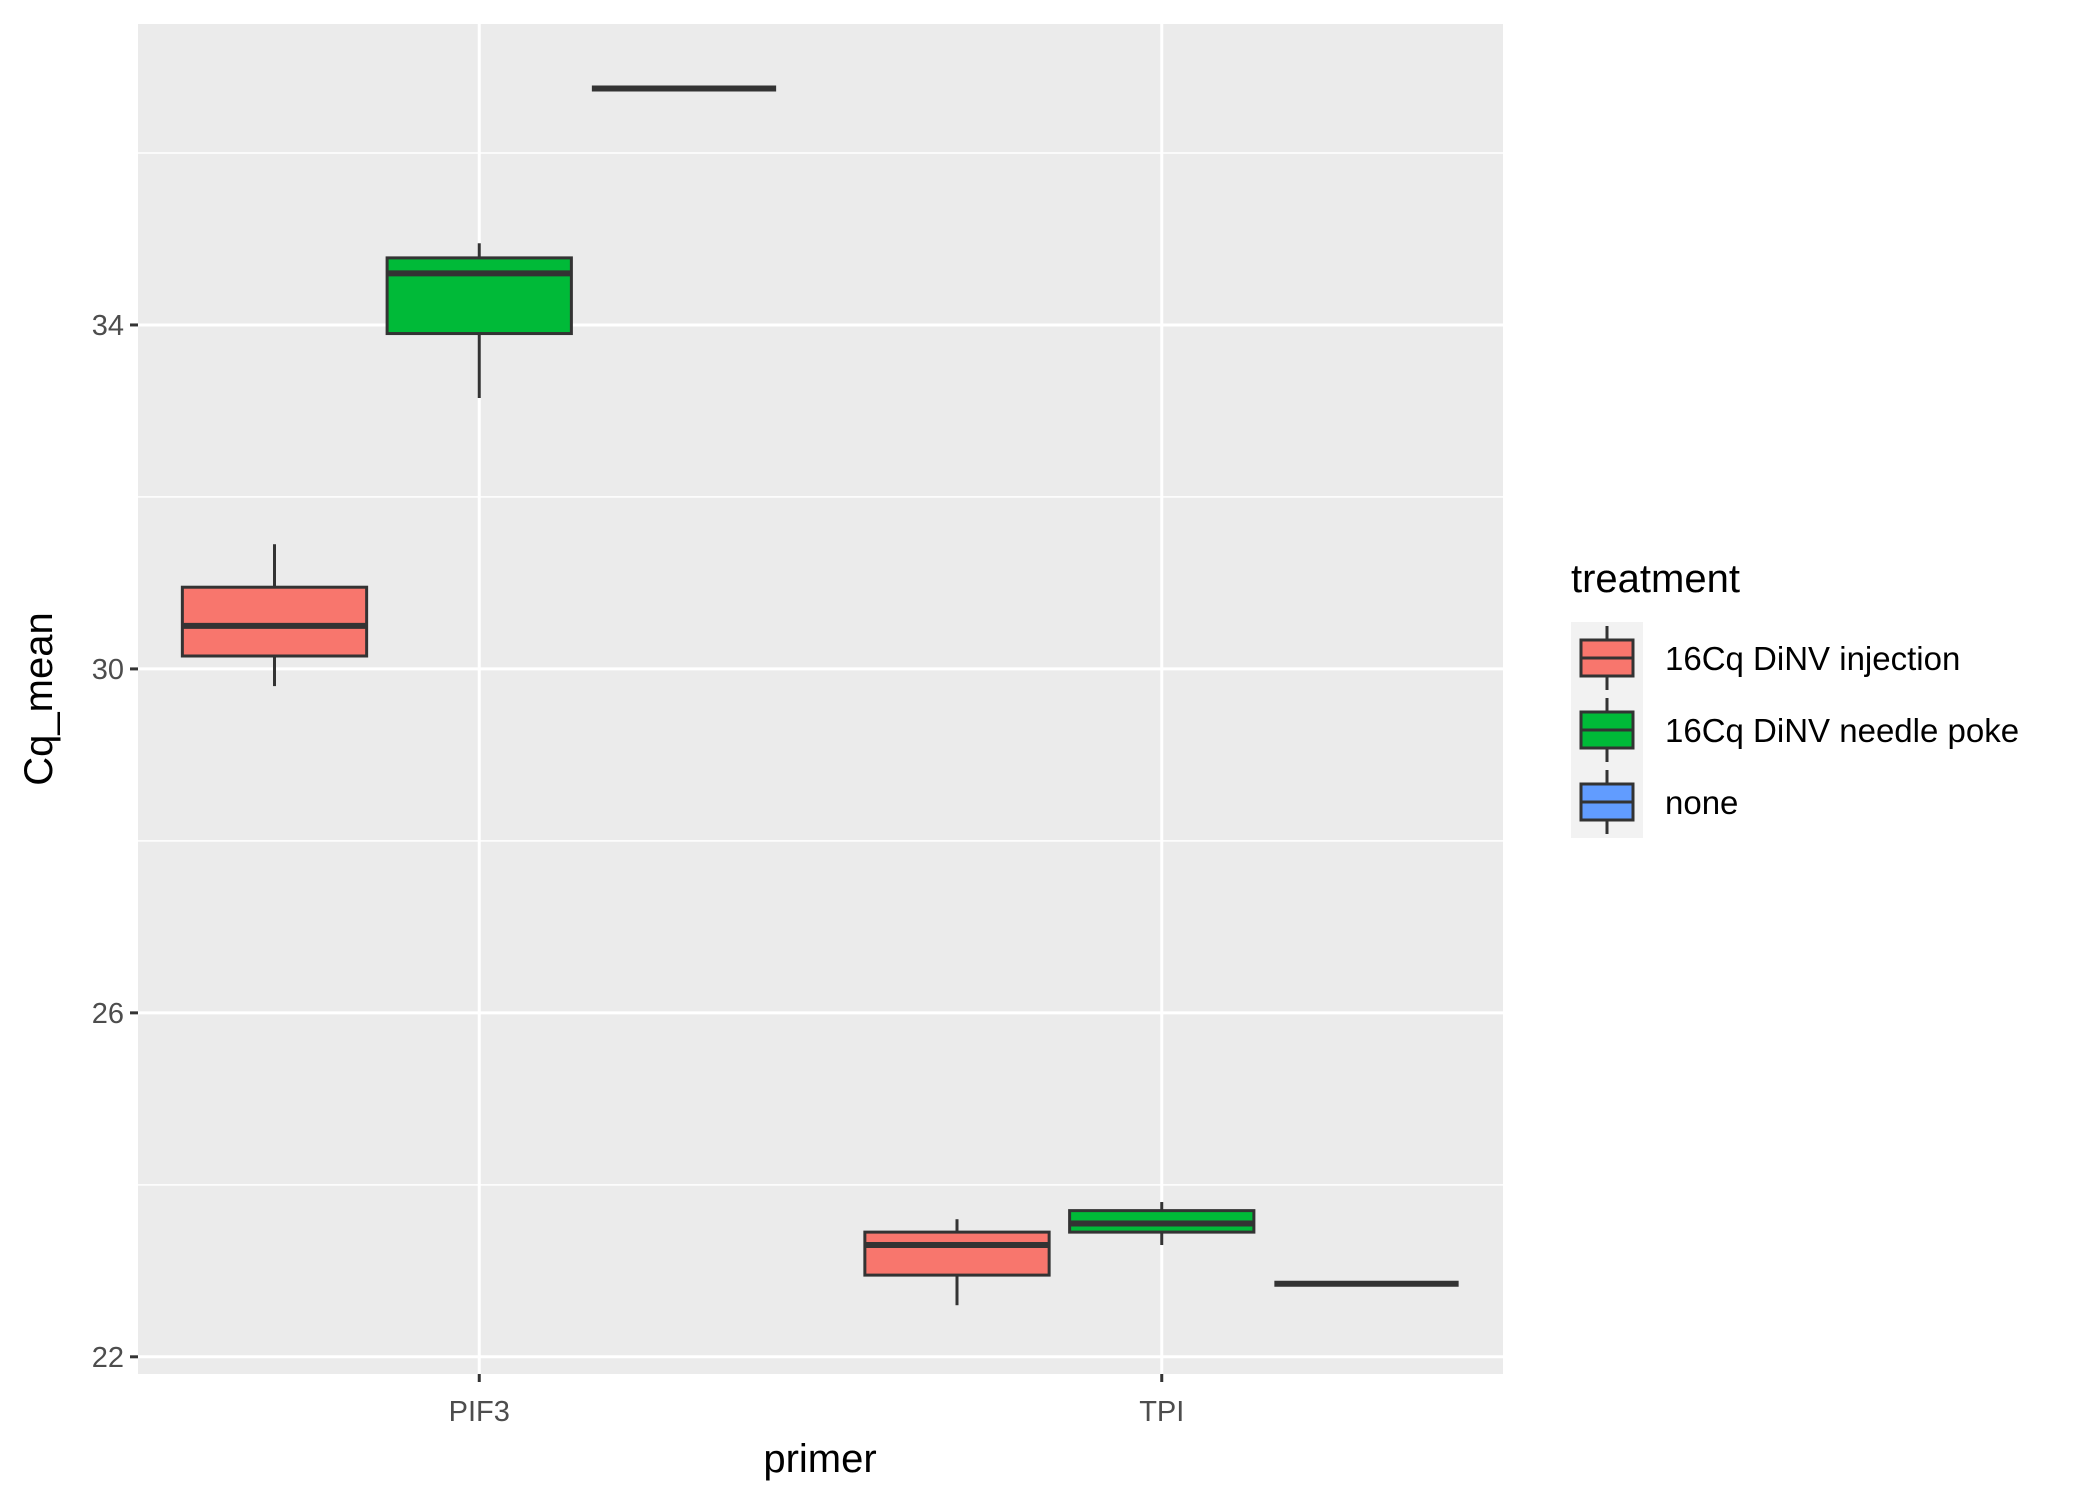 This screenshot has height=1500, width=2100. What do you see at coordinates (1161, 1412) in the screenshot?
I see `x-tick-label: TPI` at bounding box center [1161, 1412].